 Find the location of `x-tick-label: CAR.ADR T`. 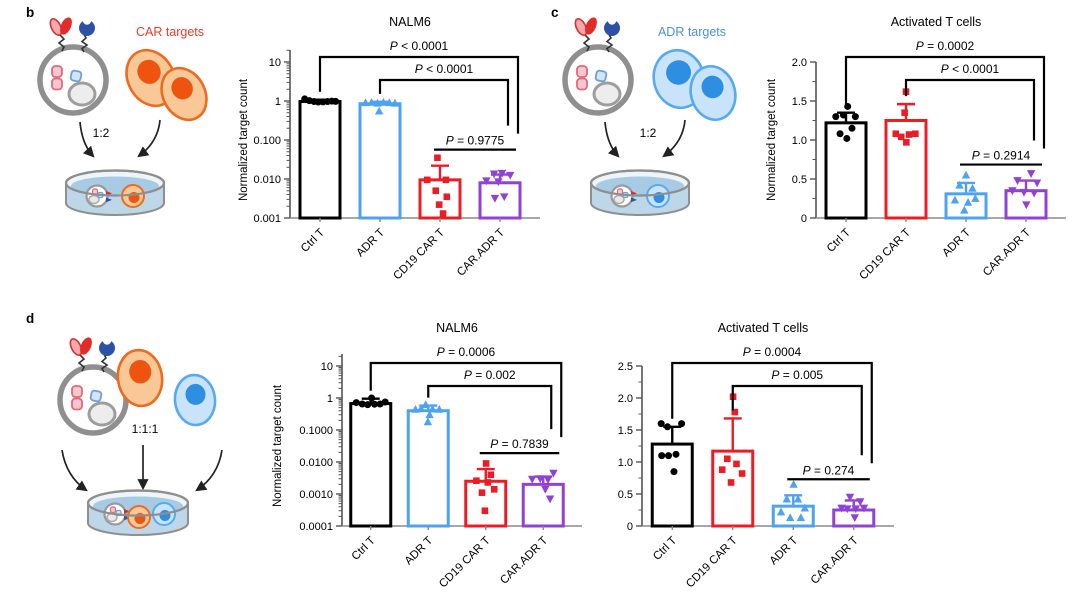

x-tick-label: CAR.ADR T is located at coordinates (524, 561).